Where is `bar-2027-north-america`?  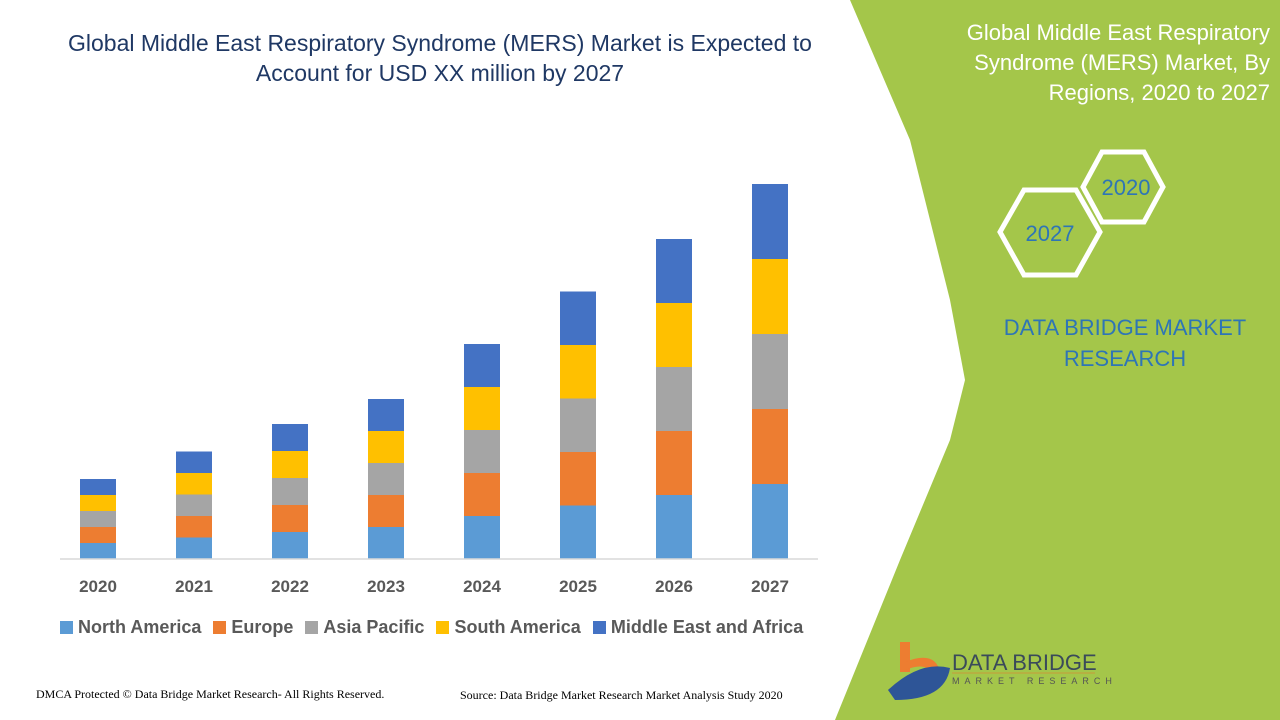
bar-2027-north-america is located at coordinates (770, 521).